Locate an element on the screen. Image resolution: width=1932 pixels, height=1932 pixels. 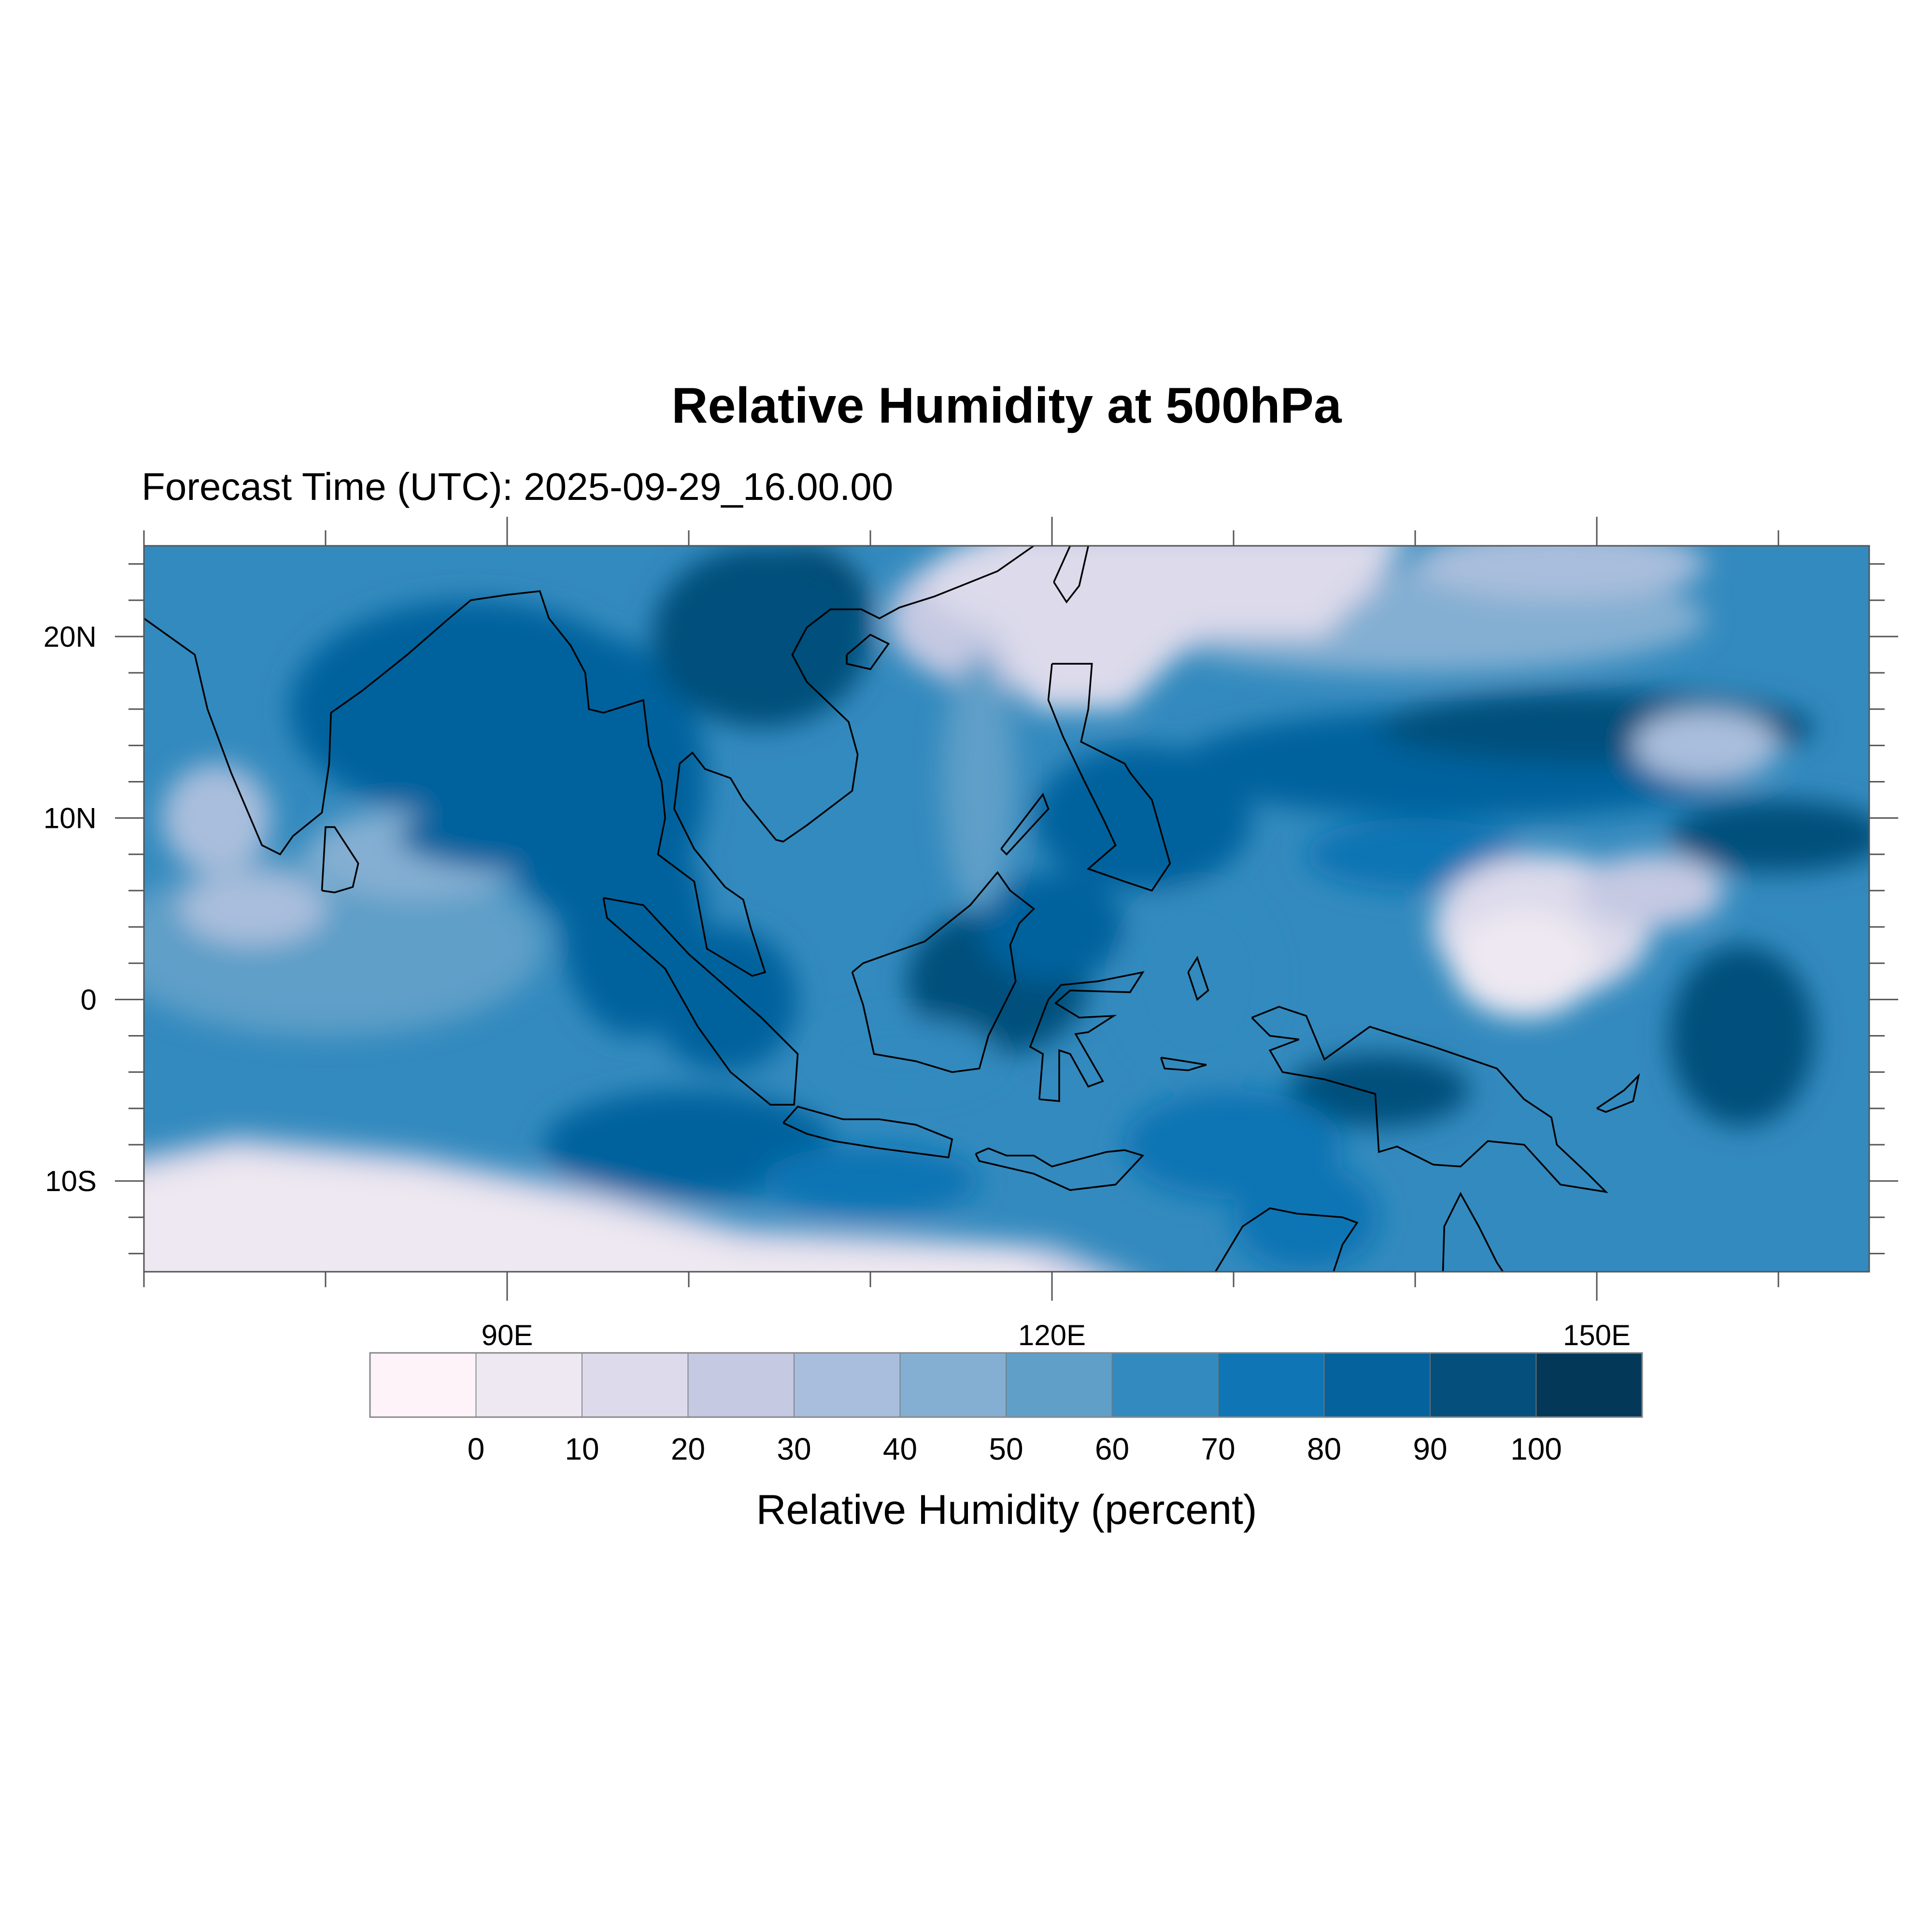
colorbar-label: 40 is located at coordinates (900, 1449).